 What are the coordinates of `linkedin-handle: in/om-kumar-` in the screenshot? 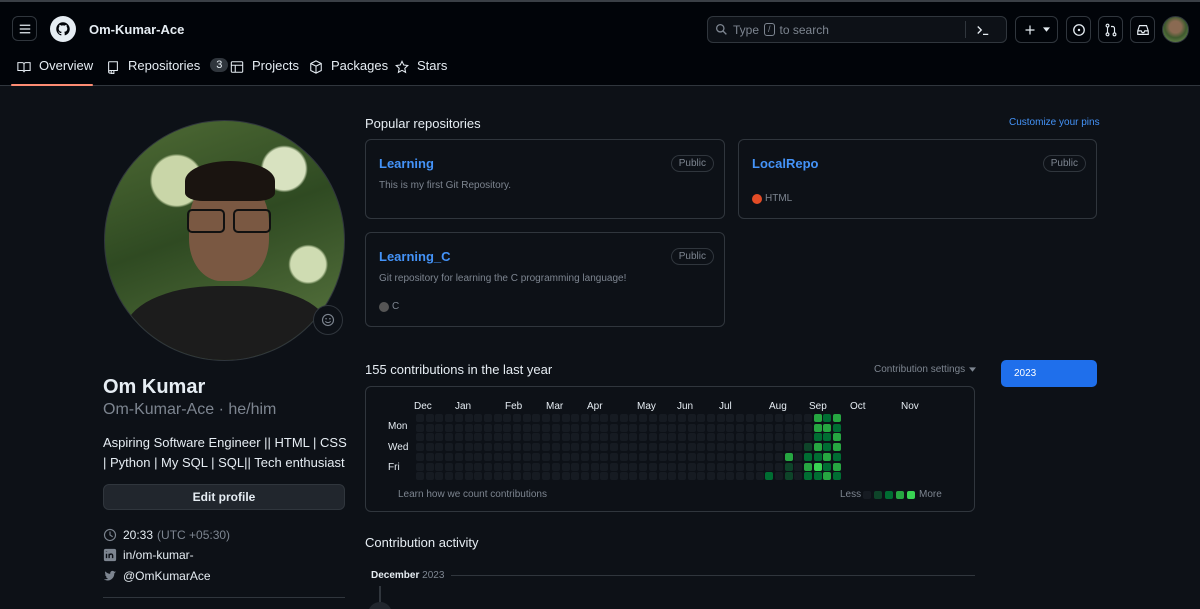 It's located at (158, 555).